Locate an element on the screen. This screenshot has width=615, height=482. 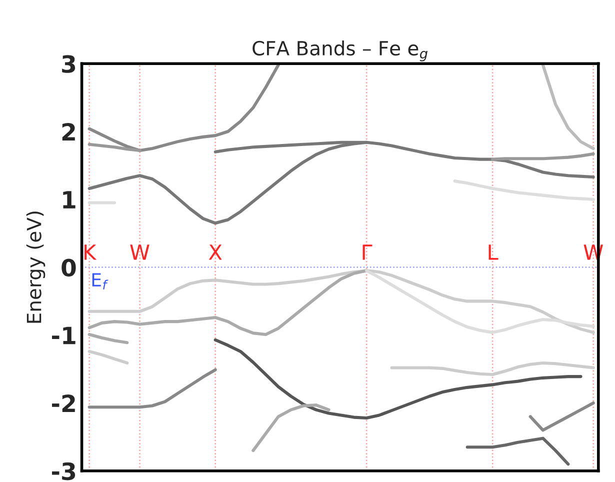
y-tick-label: -1 is located at coordinates (64, 335).